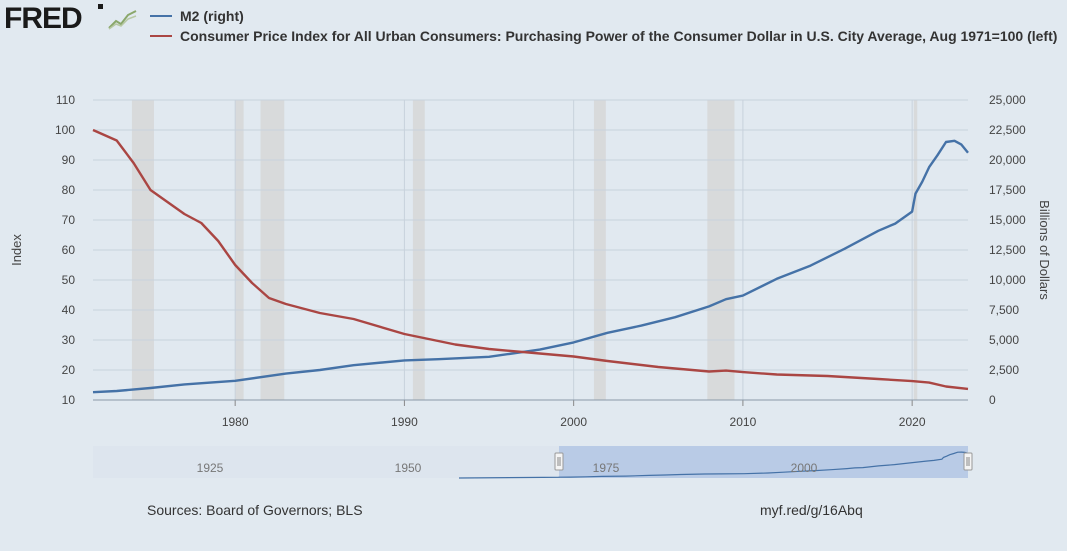 The height and width of the screenshot is (551, 1067). Describe the element at coordinates (1007, 160) in the screenshot. I see `y-right-tick-label: 20,000` at that location.